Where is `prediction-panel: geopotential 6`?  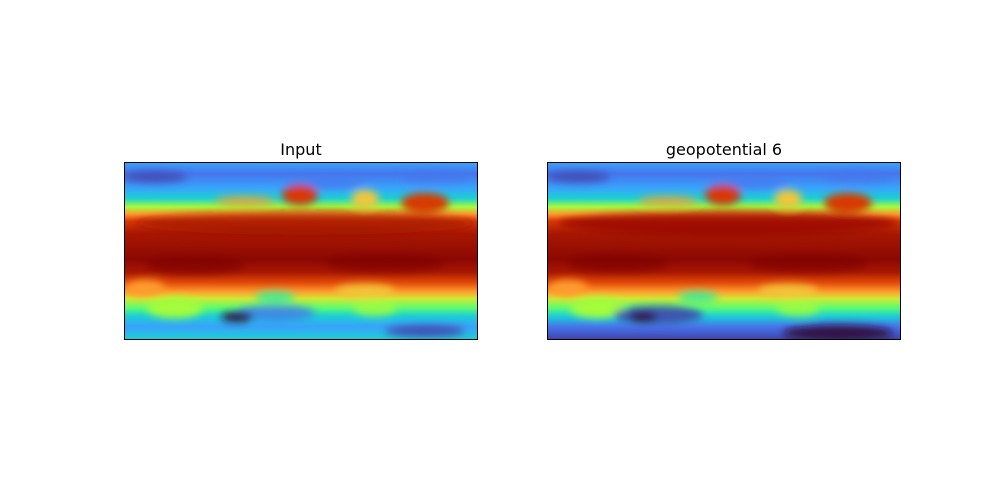 prediction-panel: geopotential 6 is located at coordinates (724, 239).